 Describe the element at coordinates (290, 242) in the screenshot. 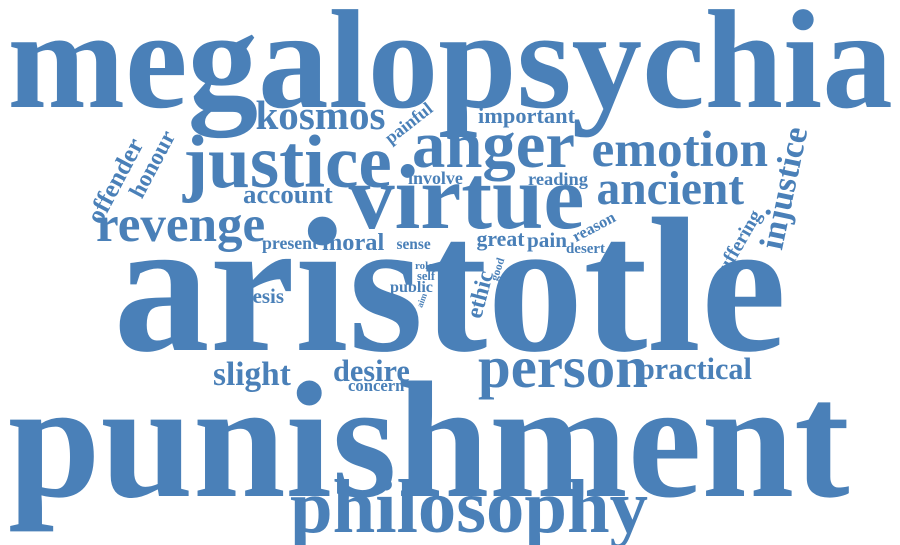

I see `word-present: present` at that location.